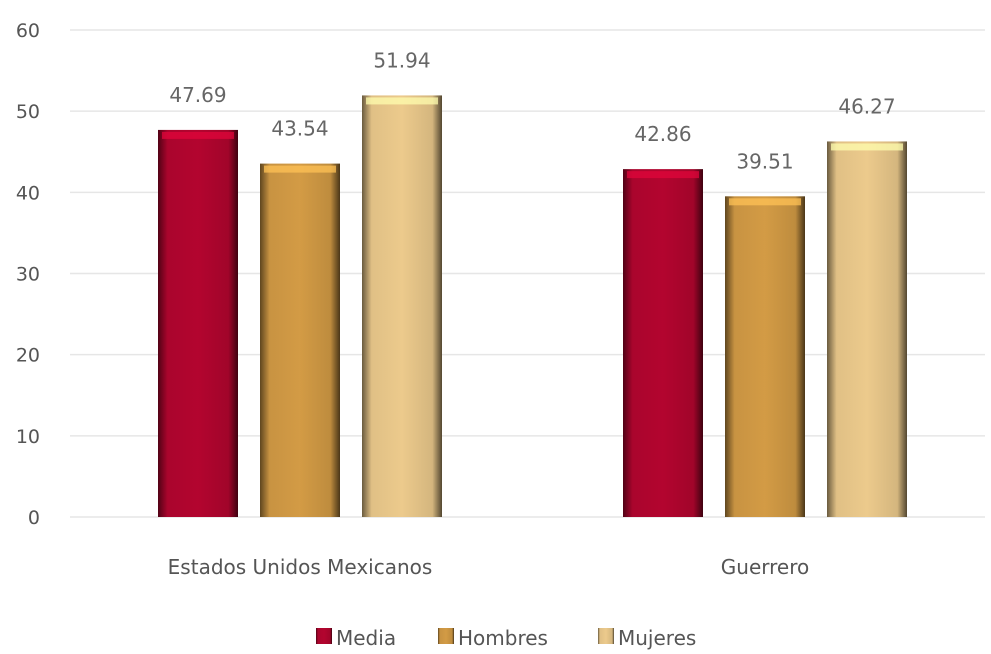 The height and width of the screenshot is (654, 991). I want to click on category-label-guerrero: Guerrero, so click(765, 567).